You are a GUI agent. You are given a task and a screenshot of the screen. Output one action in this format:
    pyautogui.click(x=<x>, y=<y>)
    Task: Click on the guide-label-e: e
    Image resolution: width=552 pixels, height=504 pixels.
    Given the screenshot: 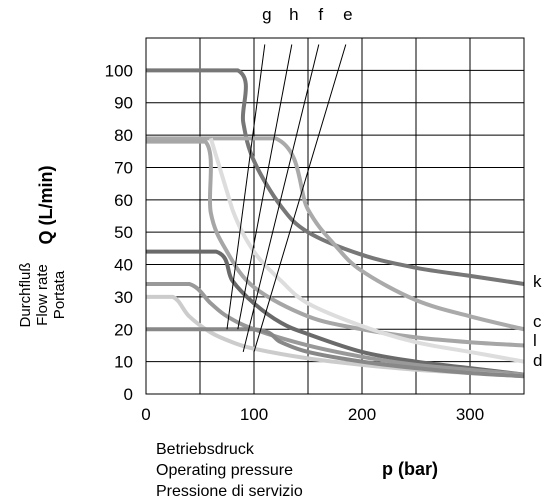 What is the action you would take?
    pyautogui.click(x=347, y=14)
    